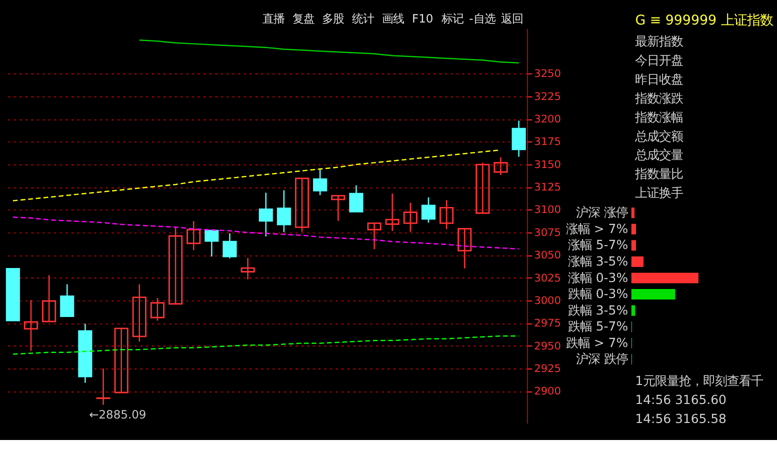 This screenshot has width=777, height=454. Describe the element at coordinates (598, 277) in the screenshot. I see `y-tick-label: 涨幅 0-3%` at that location.